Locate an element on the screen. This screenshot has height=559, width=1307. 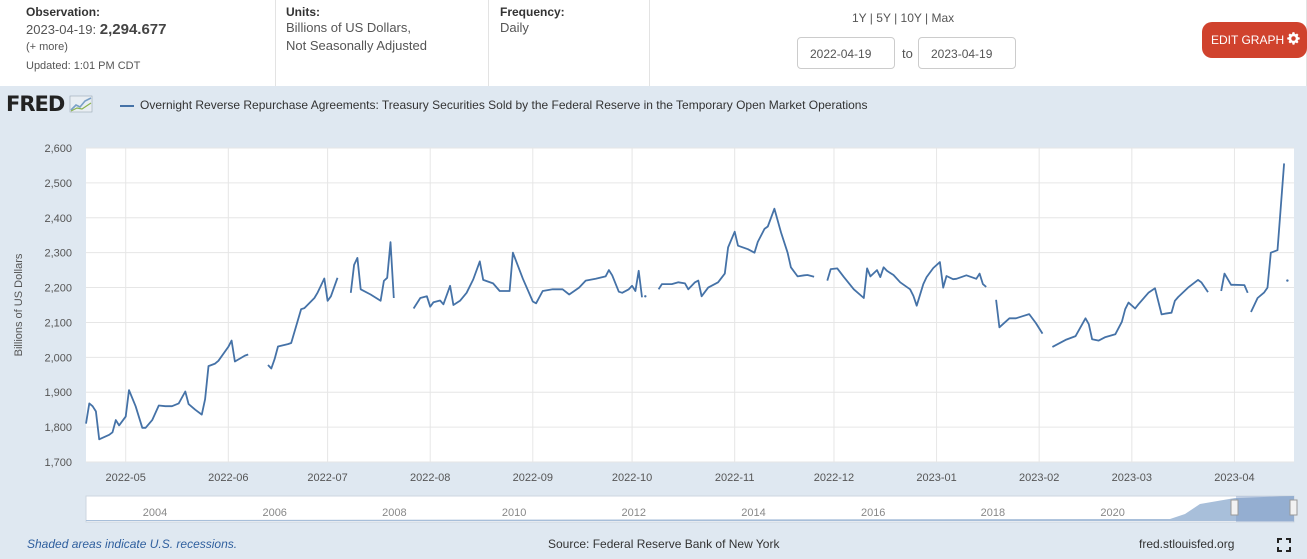
y-tick-label: 2,200 is located at coordinates (58, 289).